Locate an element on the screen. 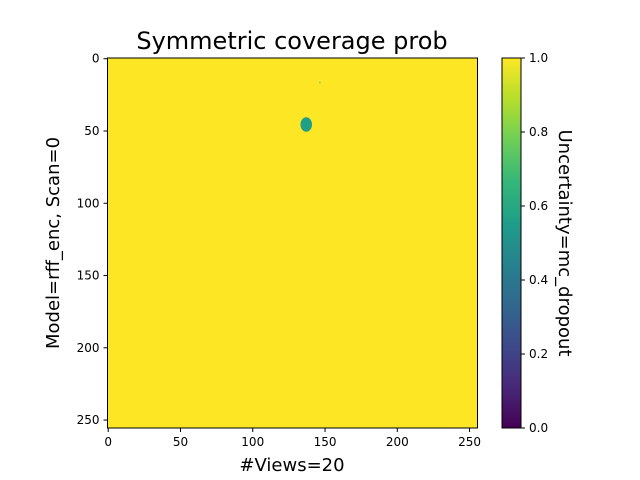 The width and height of the screenshot is (640, 480). colorbar-tick-label: 0.0 is located at coordinates (538, 428).